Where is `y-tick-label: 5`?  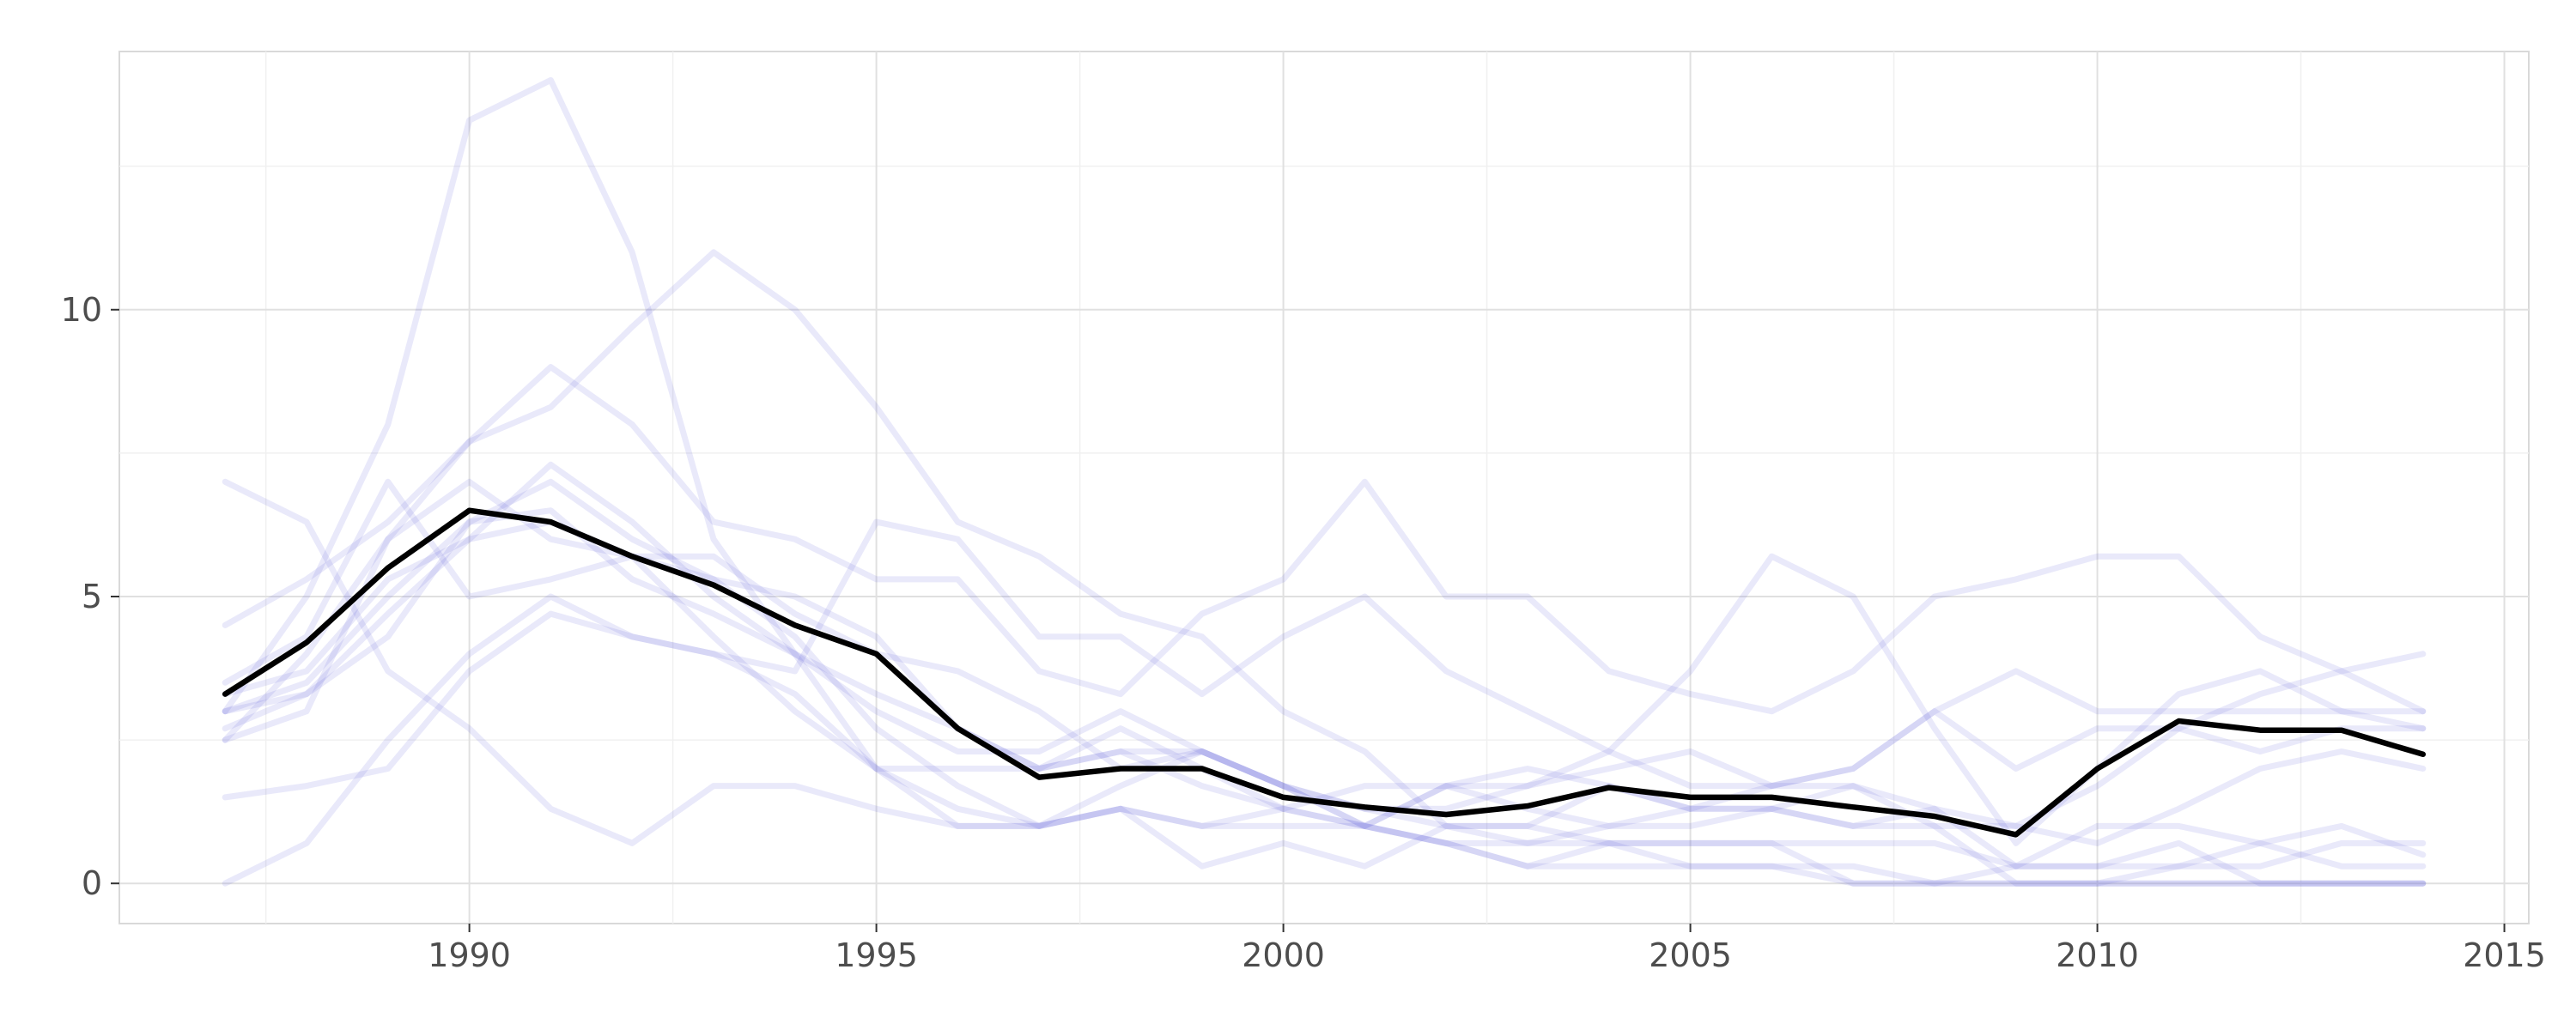 y-tick-label: 5 is located at coordinates (92, 596).